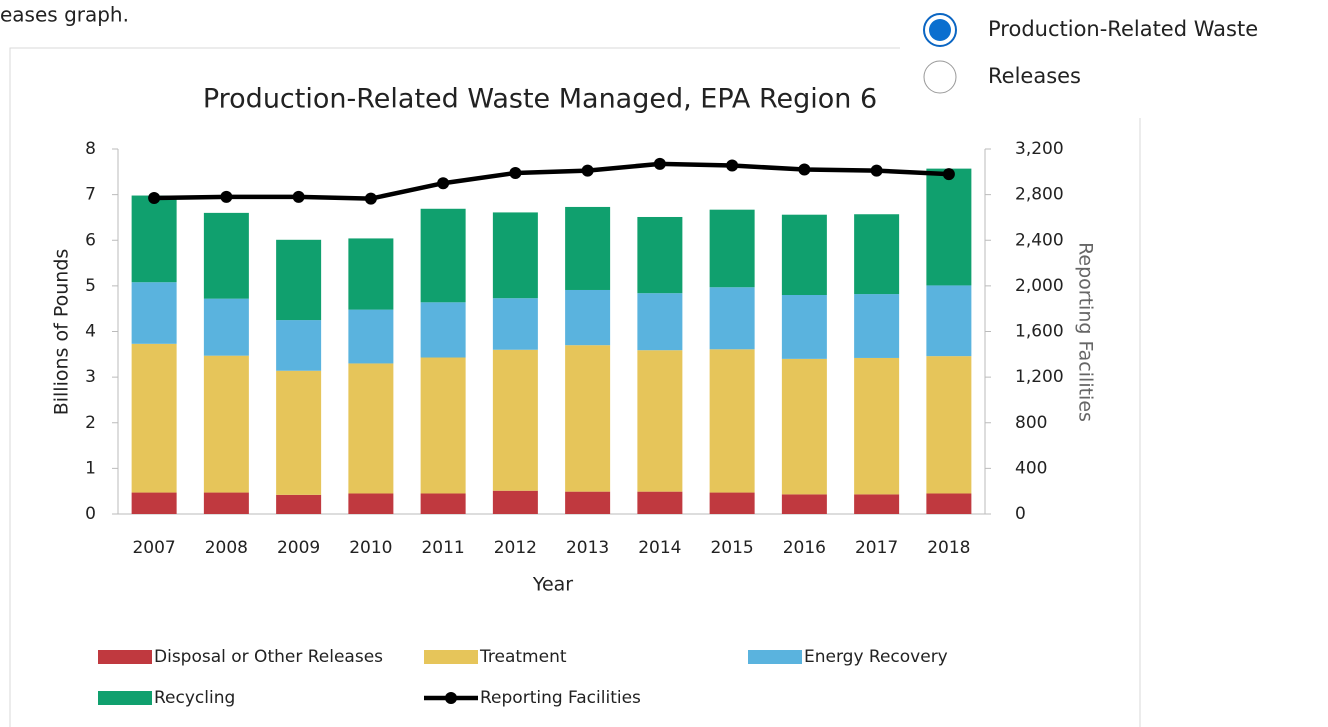  I want to click on y-tick-label: 3, so click(90, 377).